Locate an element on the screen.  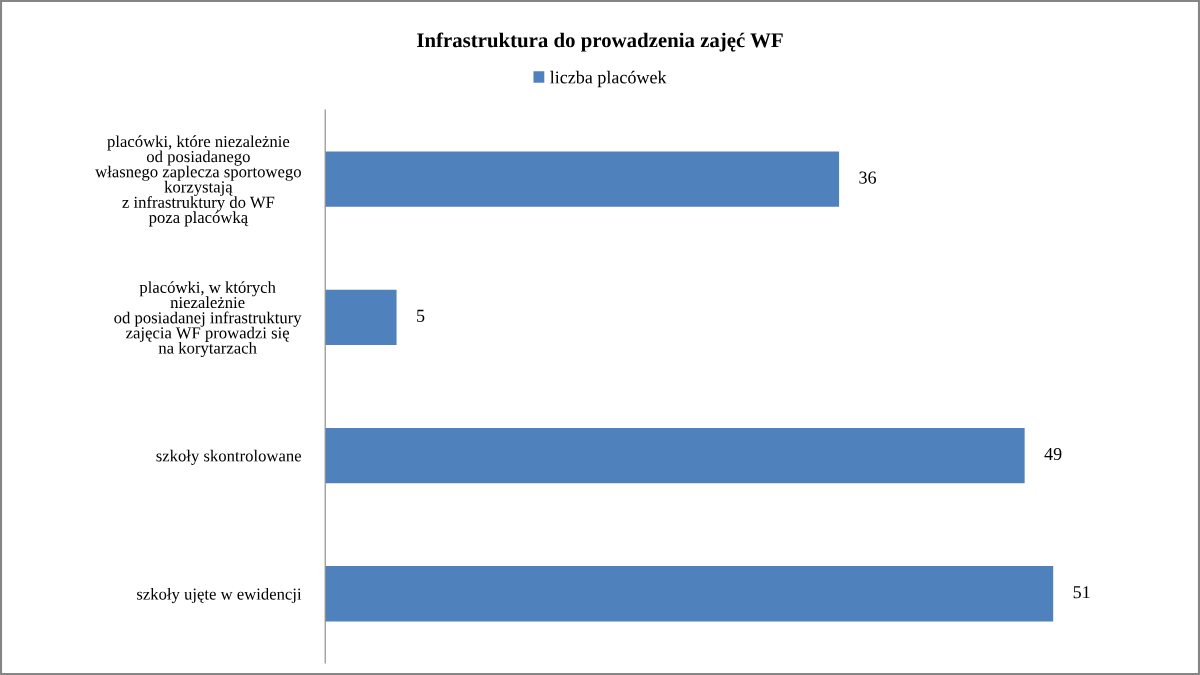
chart-title: Infrastruktura do prowadzenia zajęć WF is located at coordinates (600, 42).